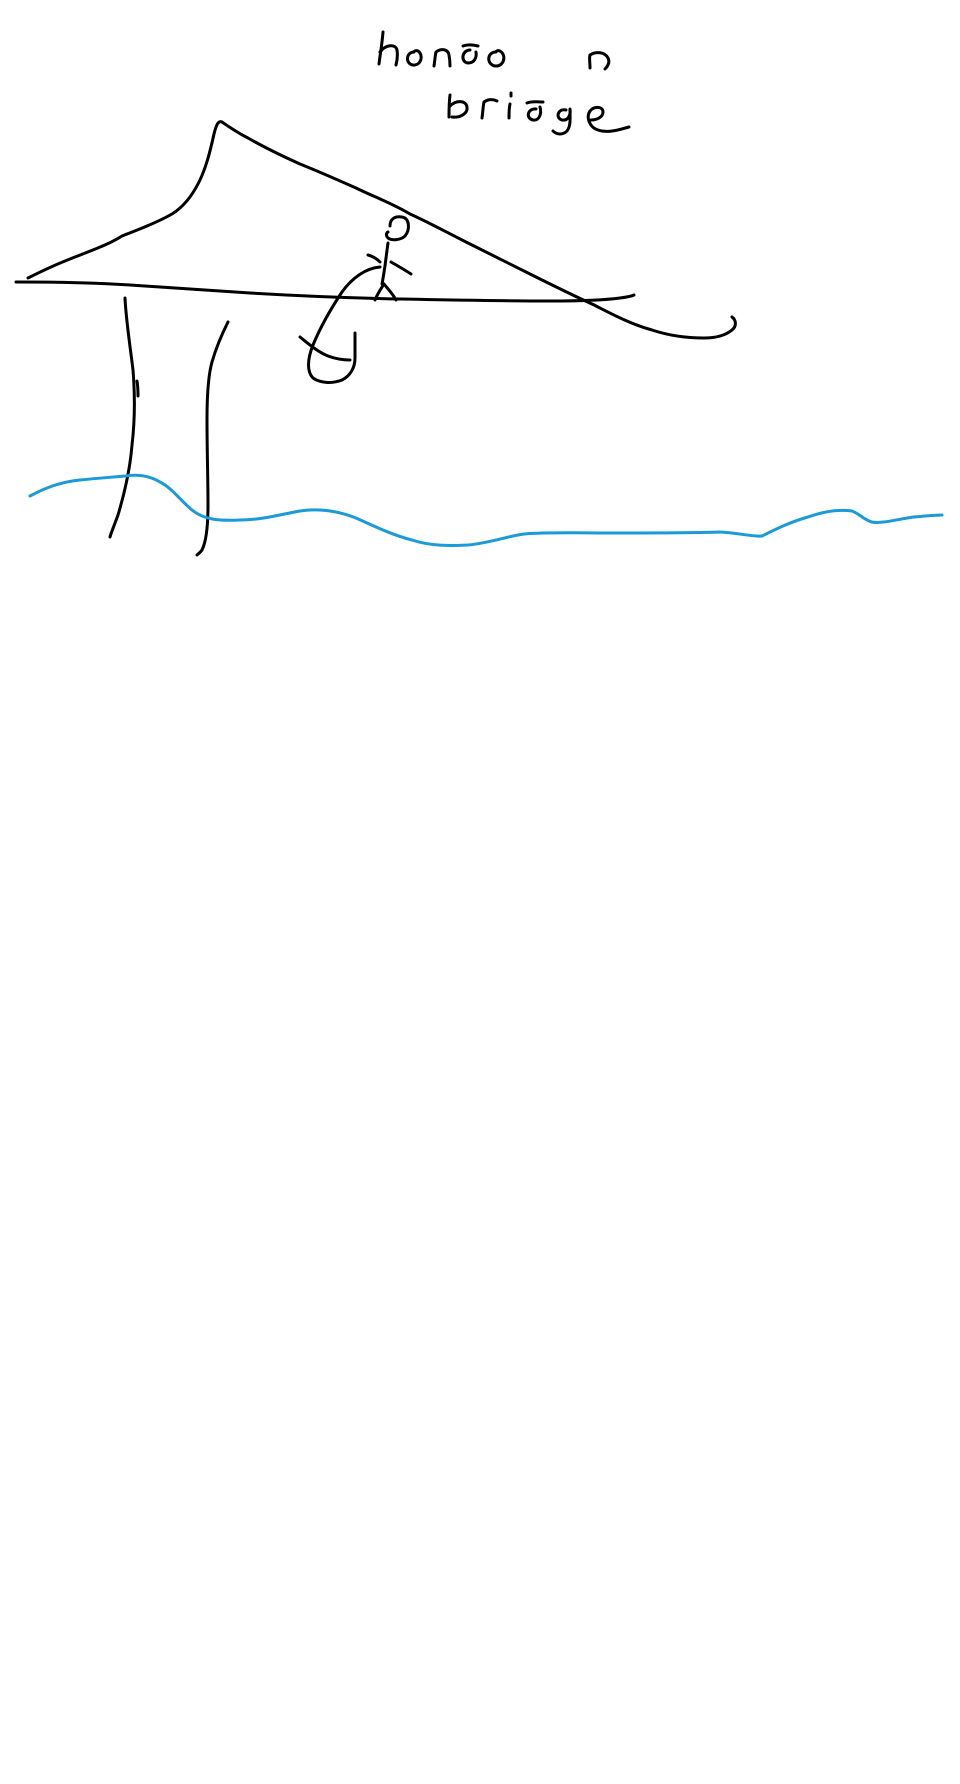 The image size is (960, 1784). Describe the element at coordinates (325, 348) in the screenshot. I see `loop-rope-tail` at that location.